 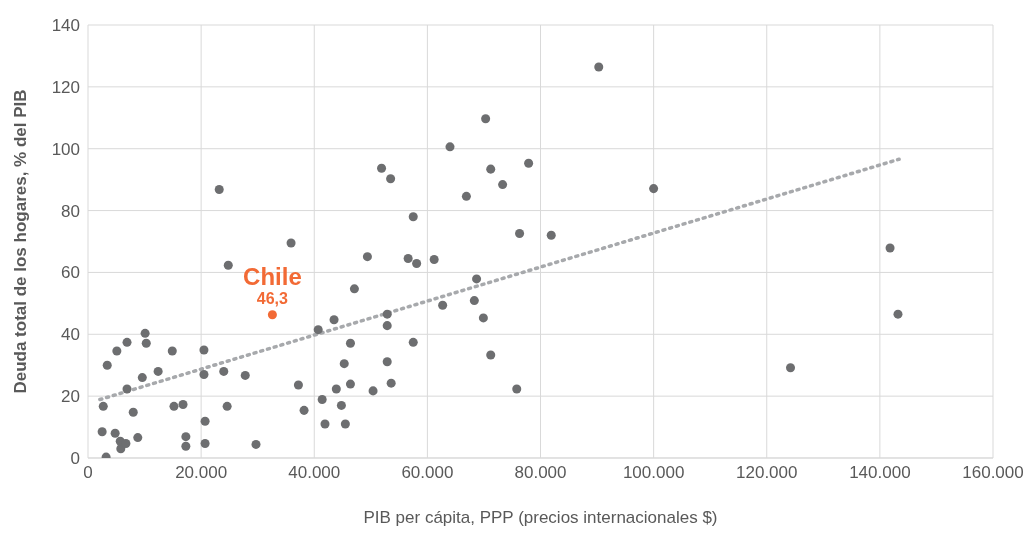 I want to click on y-axis-title: Deuda total de los hogares, % del PIB, so click(x=21, y=241).